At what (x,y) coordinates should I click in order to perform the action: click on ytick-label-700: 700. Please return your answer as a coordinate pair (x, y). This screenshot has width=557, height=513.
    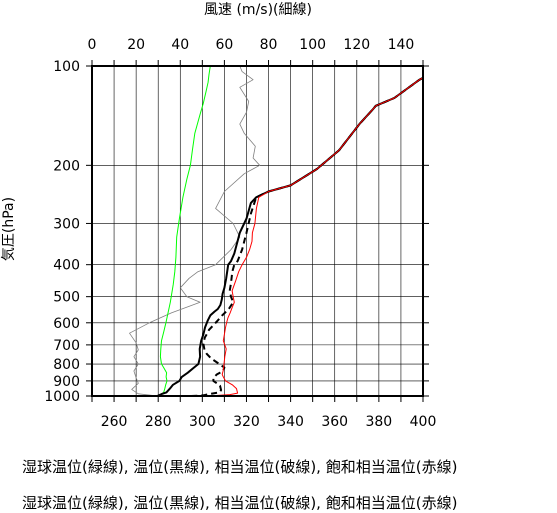
    Looking at the image, I should click on (66, 346).